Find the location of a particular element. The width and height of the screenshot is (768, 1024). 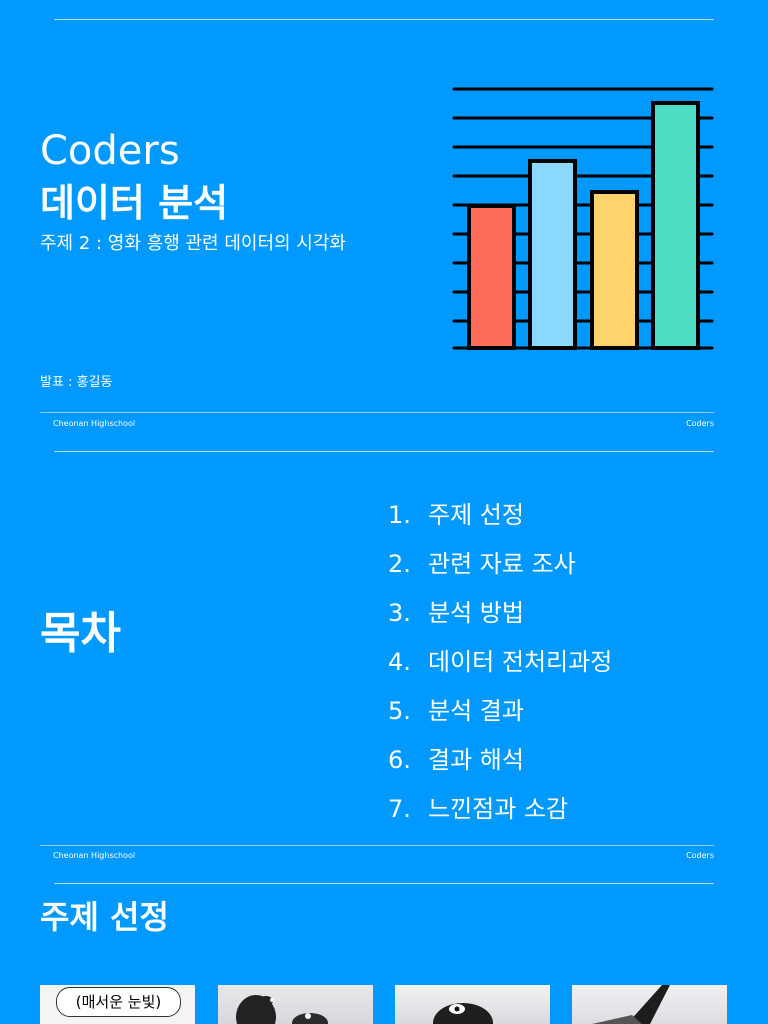

photo-caption: (매서운 눈빛) is located at coordinates (118, 1002).